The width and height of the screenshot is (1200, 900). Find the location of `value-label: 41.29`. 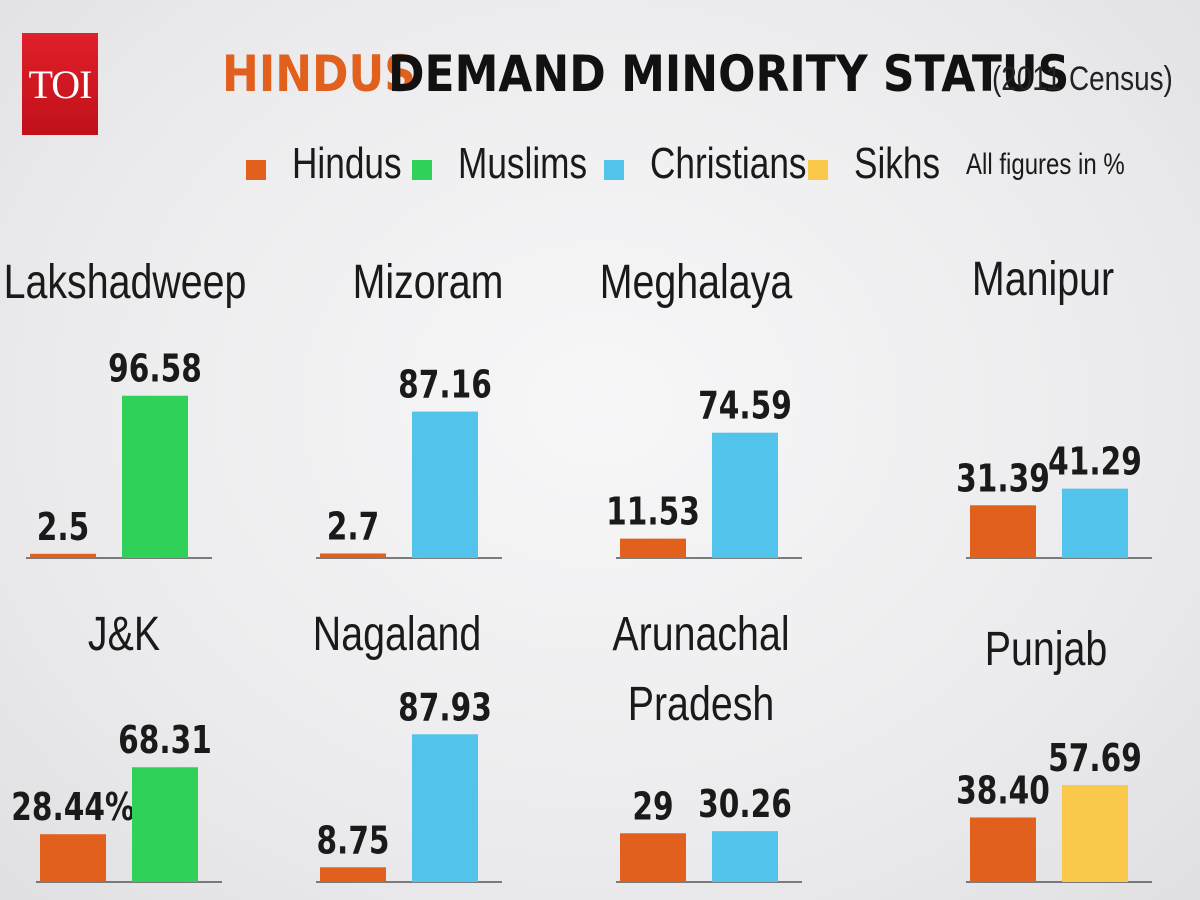

value-label: 41.29 is located at coordinates (1095, 462).